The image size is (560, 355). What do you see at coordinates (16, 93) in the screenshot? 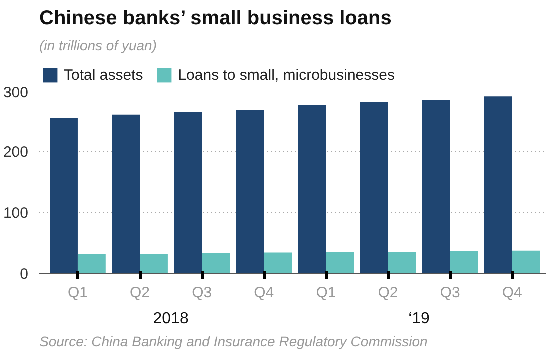
I see `y-tick-label: 300` at bounding box center [16, 93].